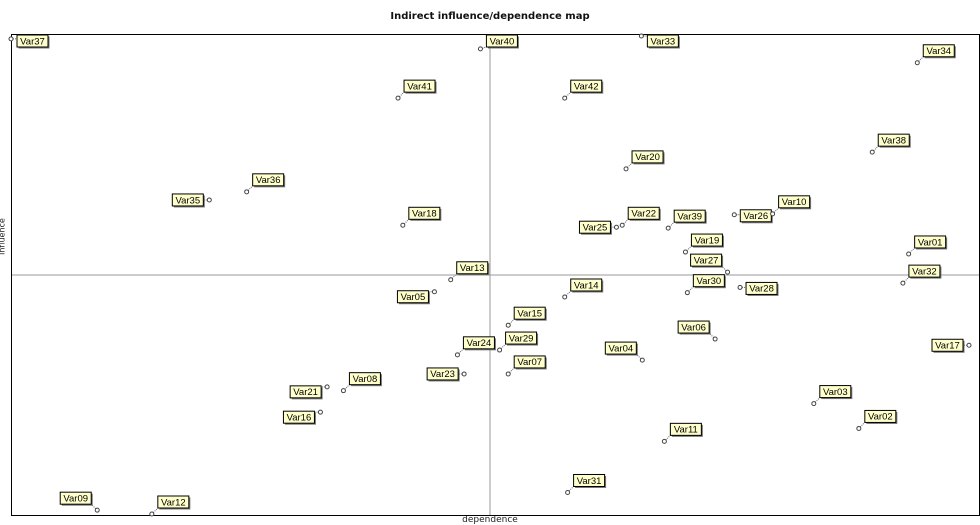 The width and height of the screenshot is (980, 525). I want to click on data-point-var23: Var23, so click(446, 374).